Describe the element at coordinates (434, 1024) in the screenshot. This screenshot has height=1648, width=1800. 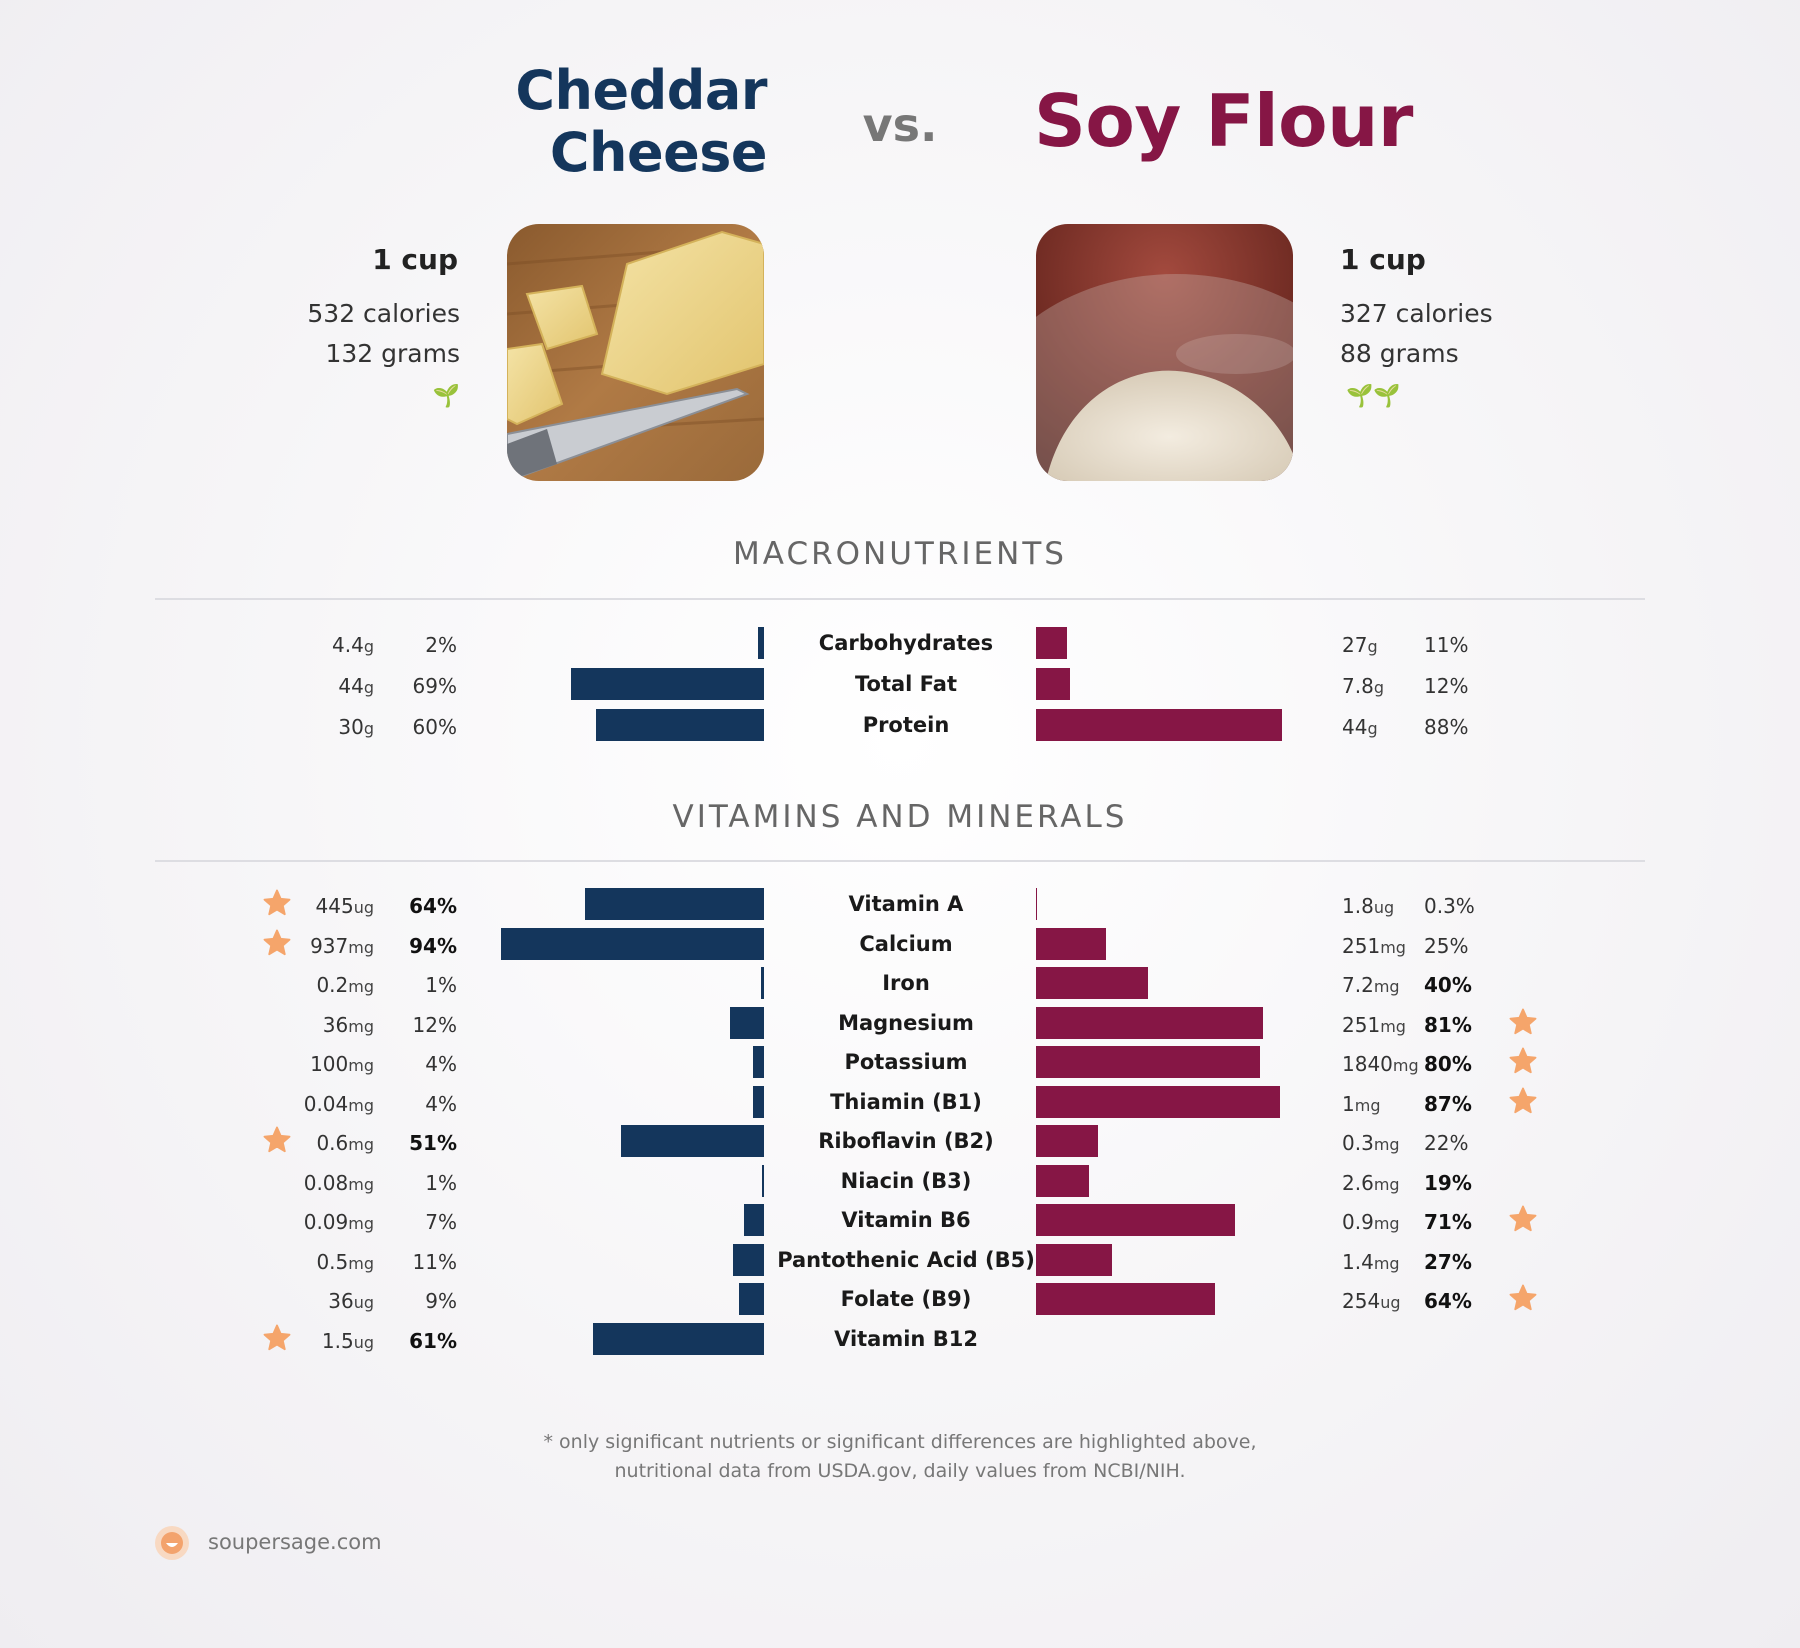
I see `left-percent: 12%` at that location.